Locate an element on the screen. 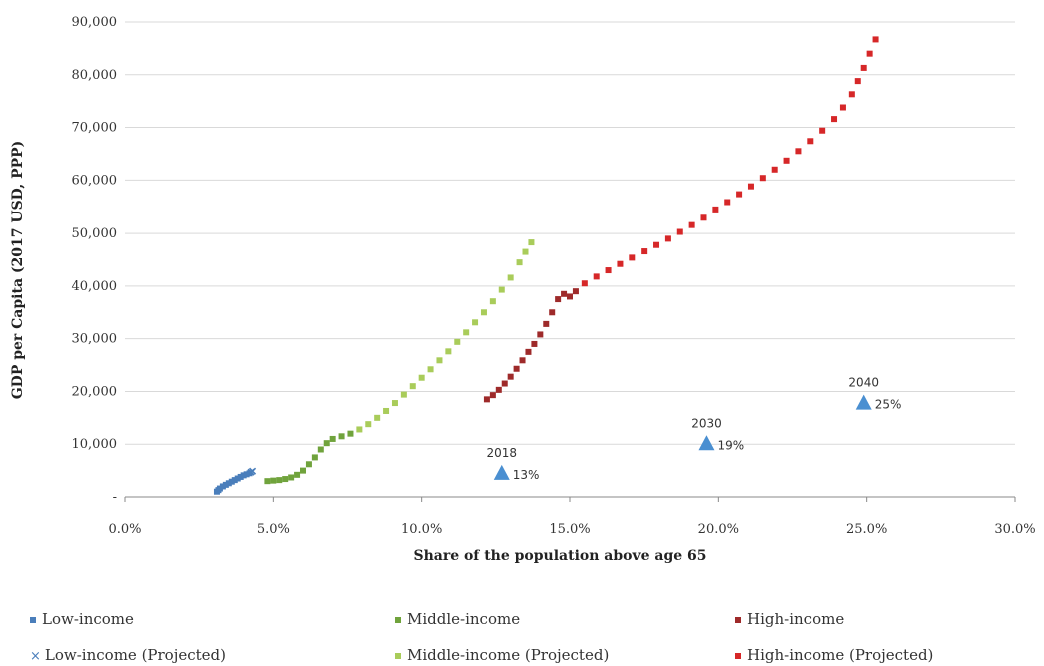 The height and width of the screenshot is (666, 1044). series-low-income-projected is located at coordinates (252, 471).